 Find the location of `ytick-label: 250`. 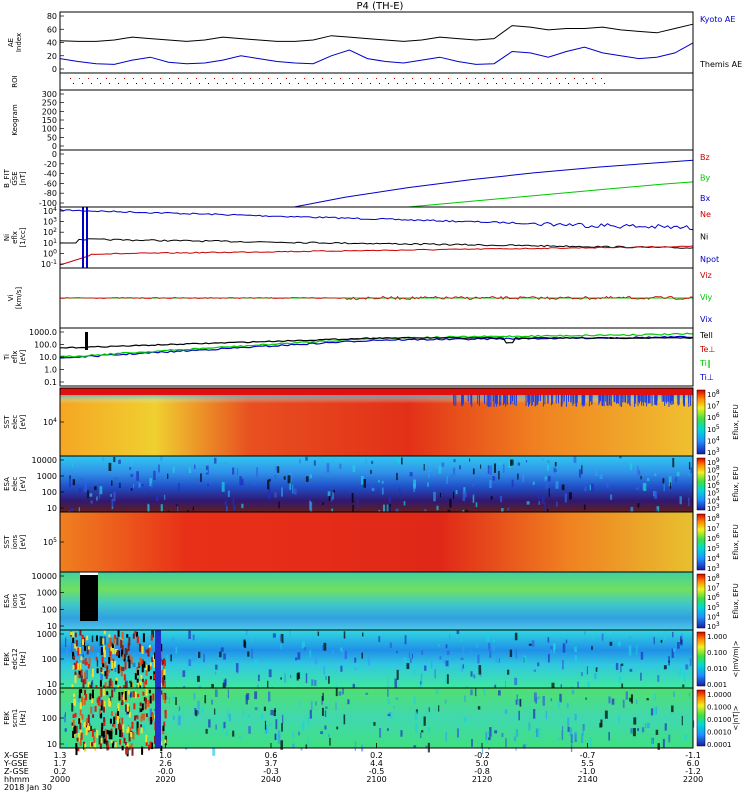

ytick-label: 250 is located at coordinates (49, 103).